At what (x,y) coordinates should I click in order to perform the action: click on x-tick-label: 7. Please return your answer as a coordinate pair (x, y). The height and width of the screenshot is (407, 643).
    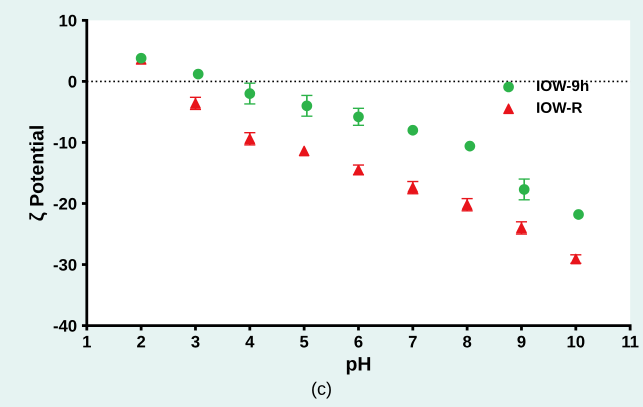
    Looking at the image, I should click on (412, 342).